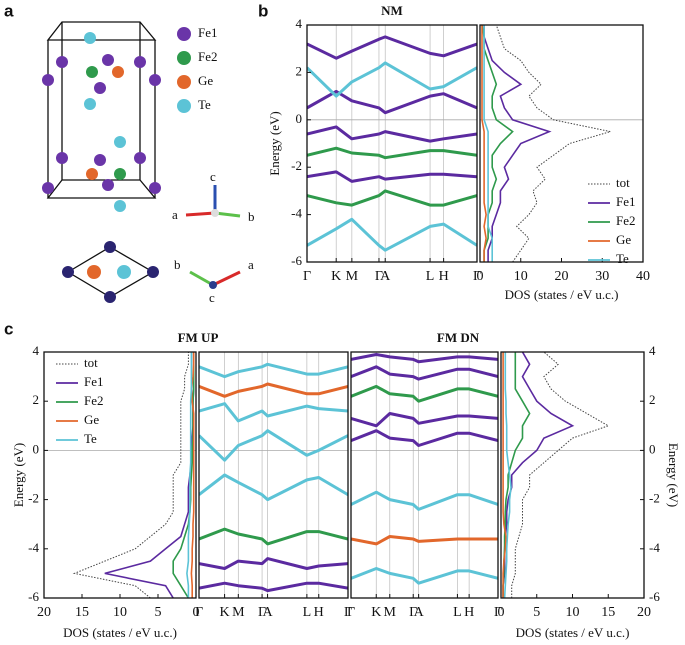  Describe the element at coordinates (654, 498) in the screenshot. I see `y-tick-label: -2` at that location.